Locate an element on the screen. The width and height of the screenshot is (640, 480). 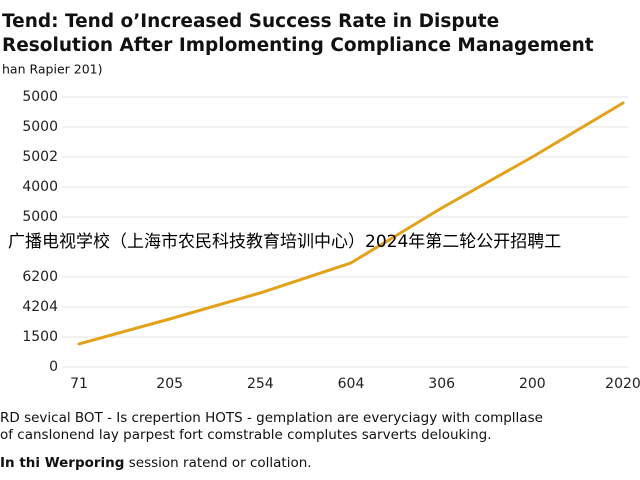
note-text: session ratend or collation. is located at coordinates (220, 463).